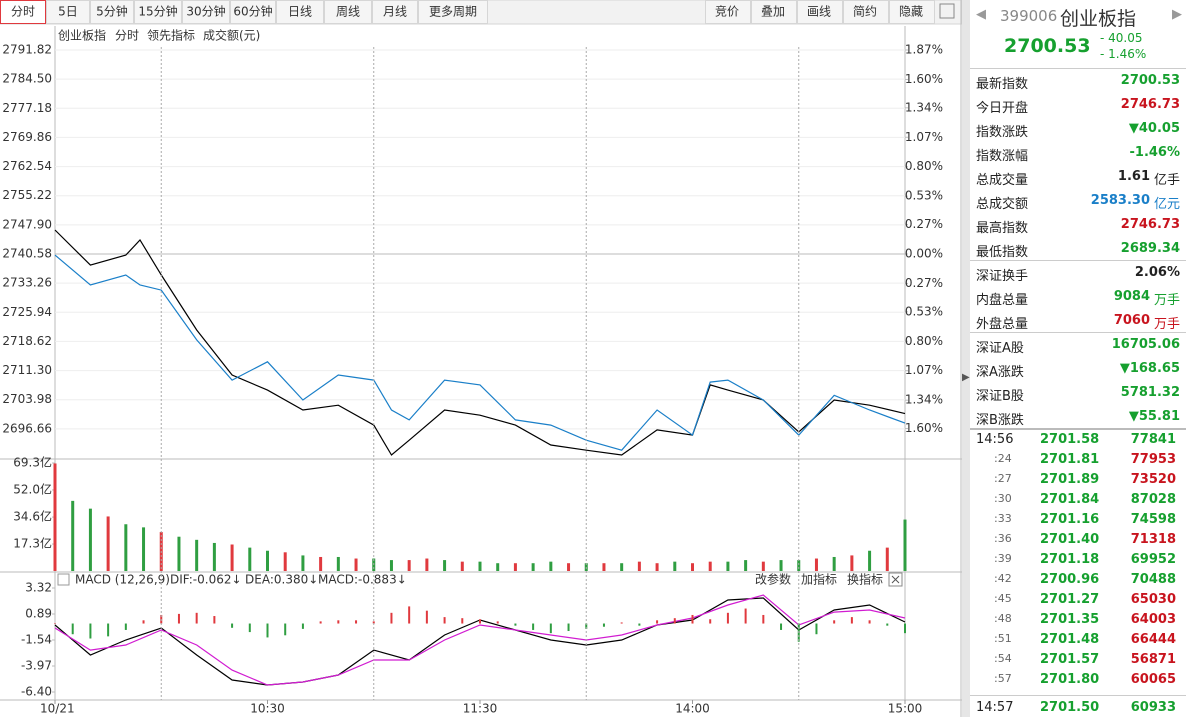 This screenshot has height=717, width=1186. What do you see at coordinates (995, 439) in the screenshot?
I see `tick-time: 14:56` at bounding box center [995, 439].